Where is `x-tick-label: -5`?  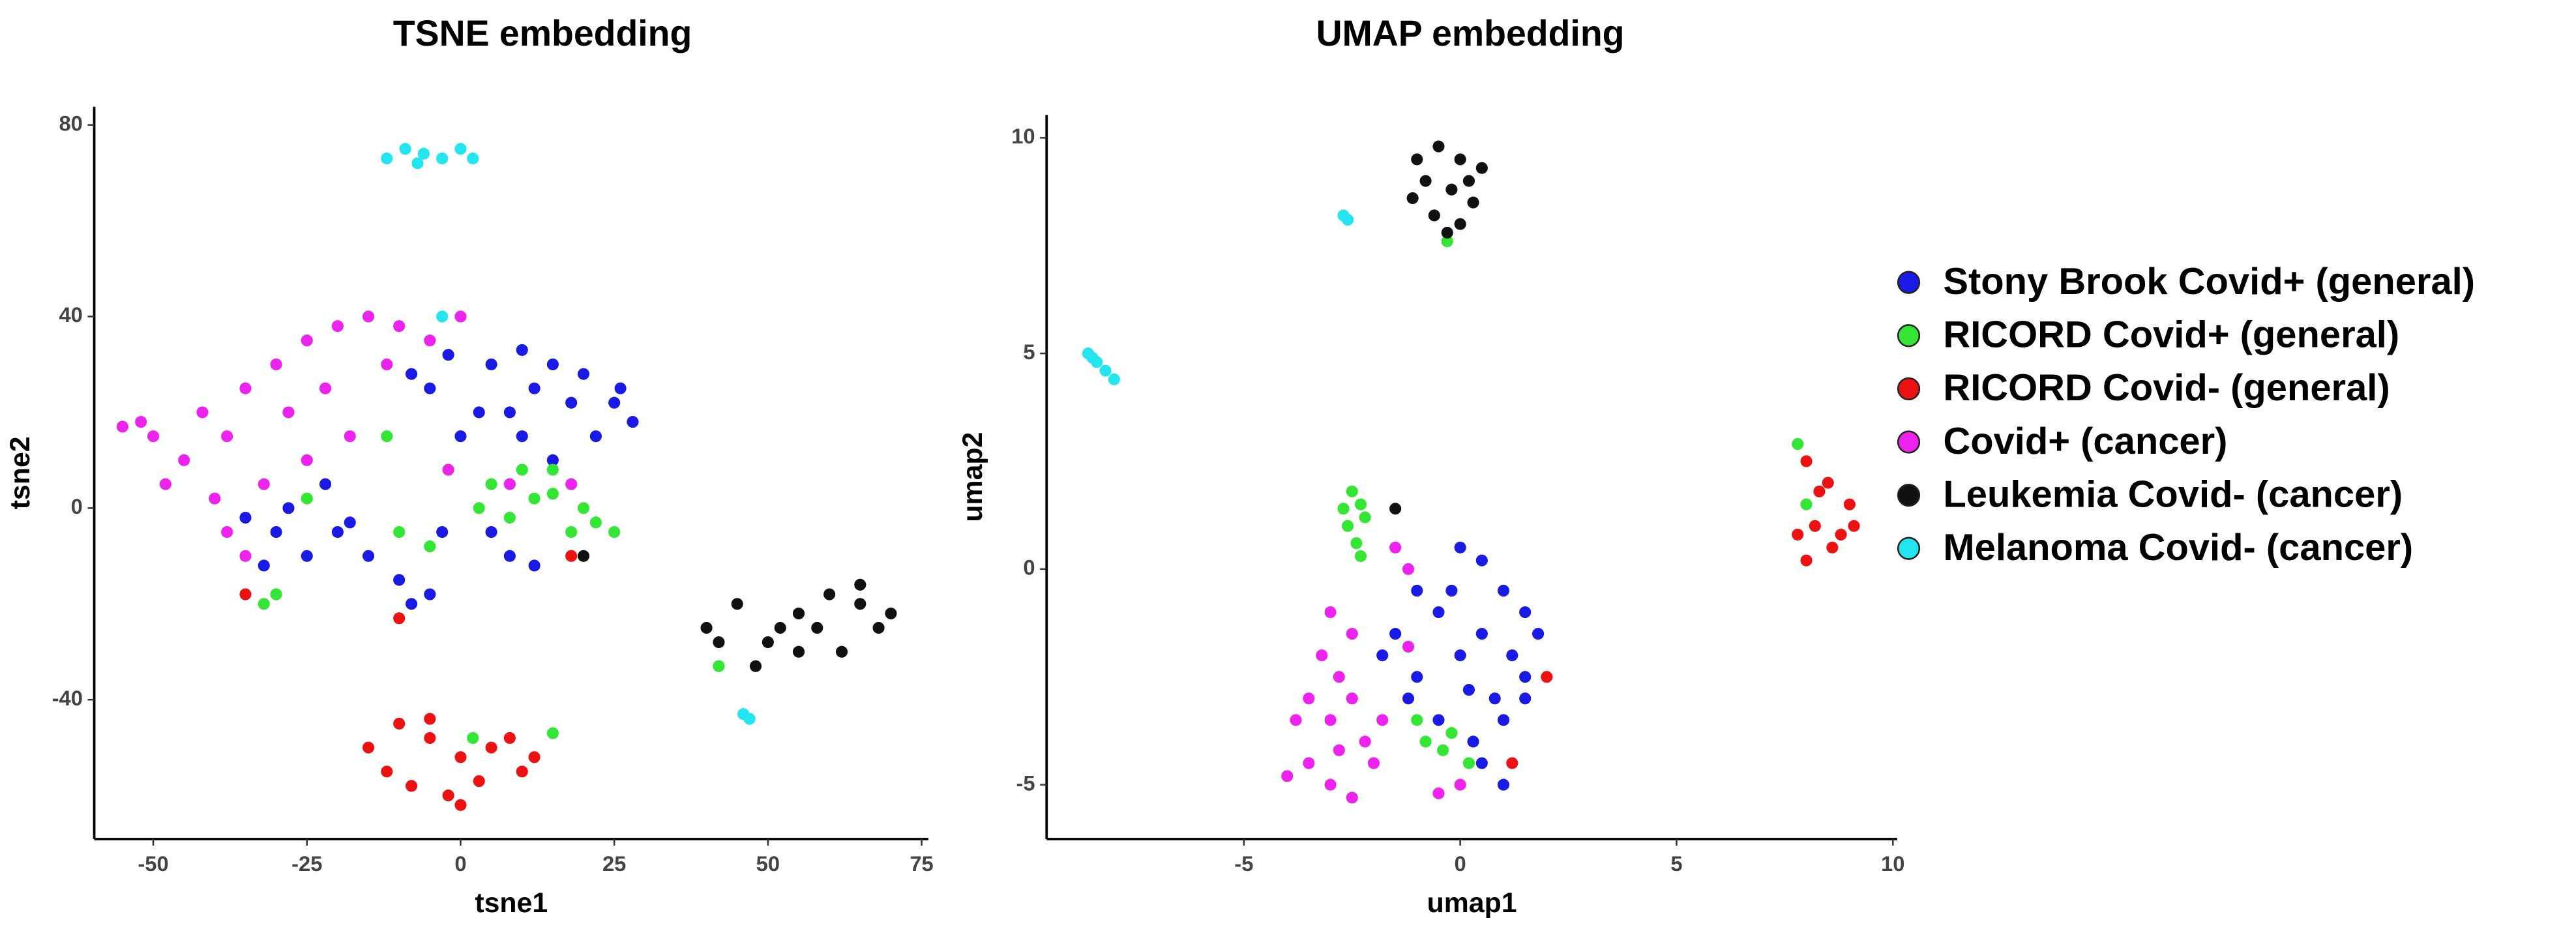
x-tick-label: -5 is located at coordinates (1243, 863).